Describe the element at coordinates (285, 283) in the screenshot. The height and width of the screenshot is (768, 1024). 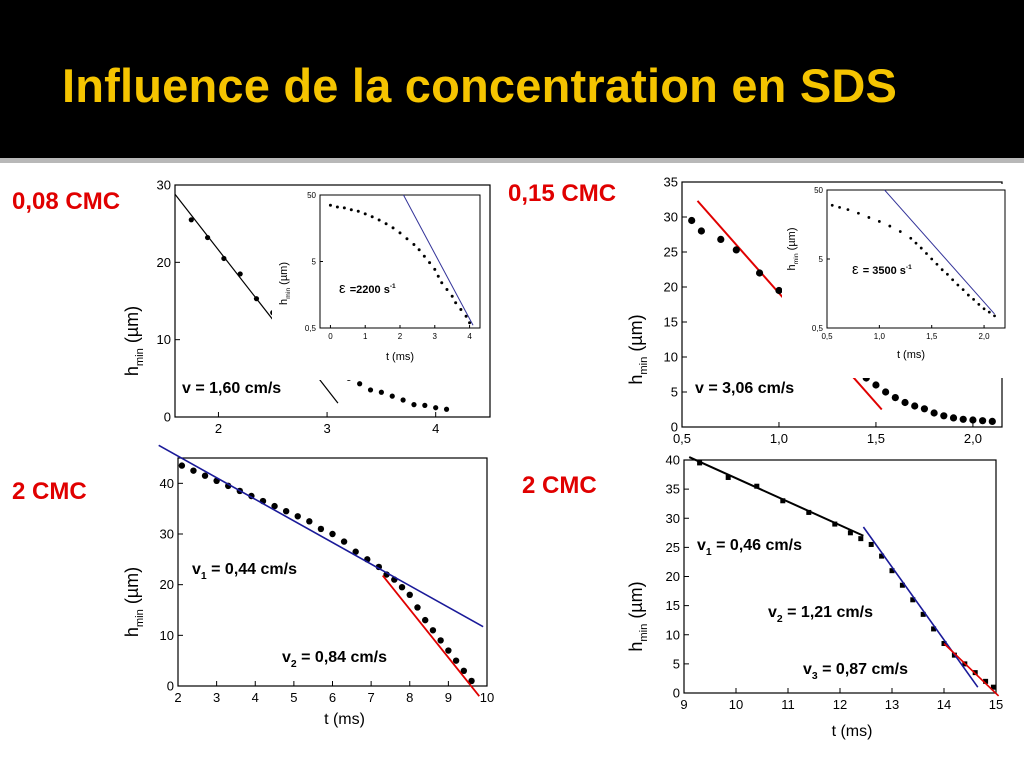
I see `p1-inset-y-axis-label: hmin (µm)` at that location.